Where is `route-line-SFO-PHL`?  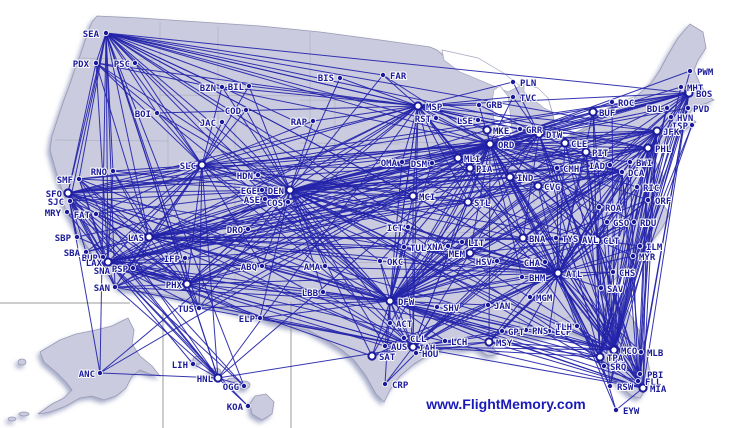
route-line-SFO-PHL is located at coordinates (358, 170).